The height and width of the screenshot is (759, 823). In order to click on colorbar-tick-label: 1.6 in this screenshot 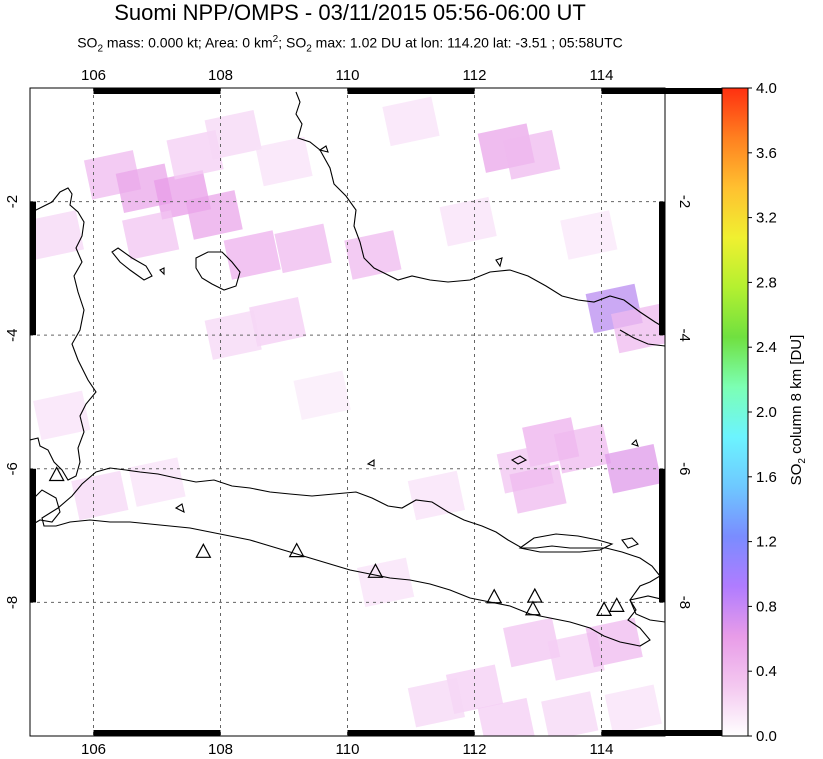, I will do `click(766, 477)`.